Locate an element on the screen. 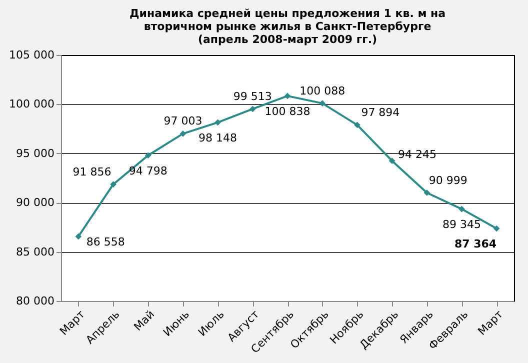 The width and height of the screenshot is (528, 363). text: вторичном рынке жилья в Санкт-Петербурге is located at coordinates (288, 26).